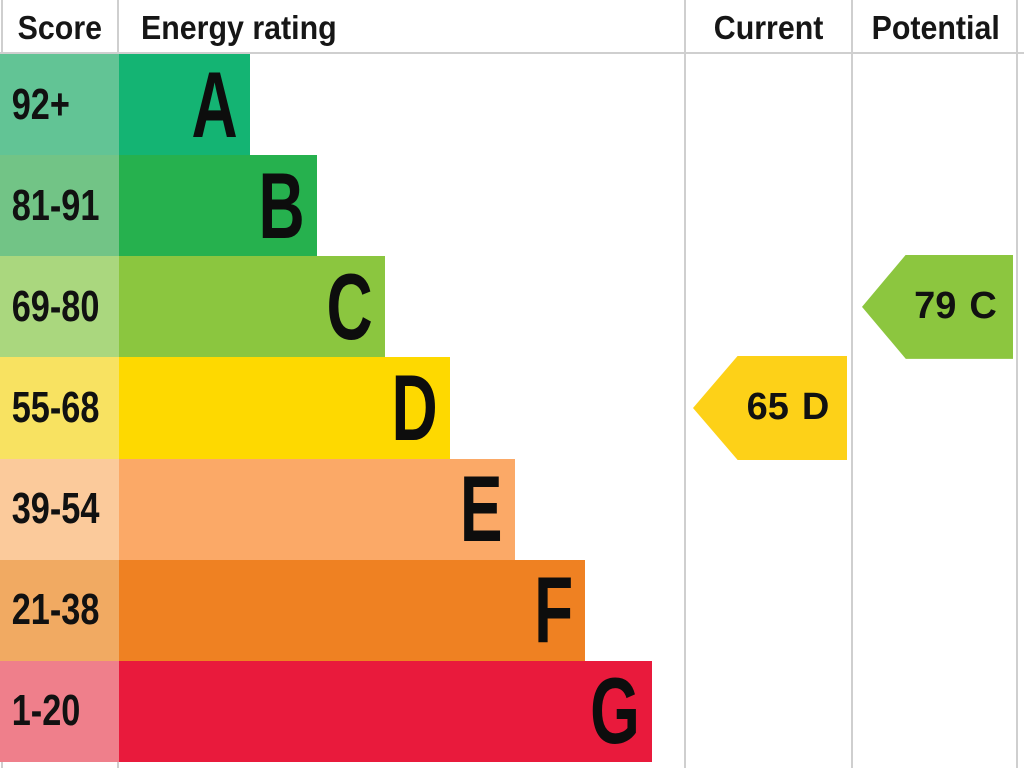 This screenshot has height=768, width=1024. Describe the element at coordinates (352, 610) in the screenshot. I see `grade-bar-f: F` at that location.